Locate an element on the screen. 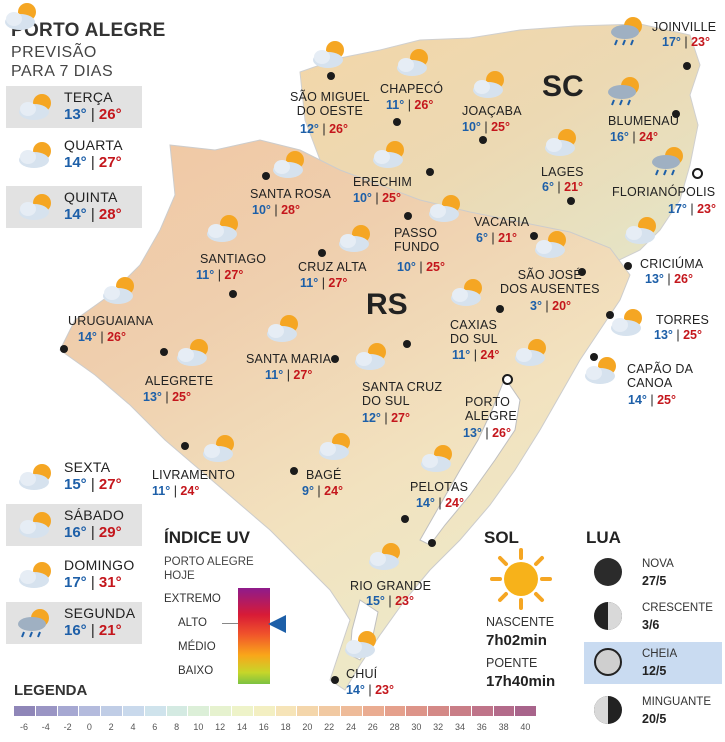 This screenshot has width=725, height=742. sun-title: SOL is located at coordinates (501, 537).